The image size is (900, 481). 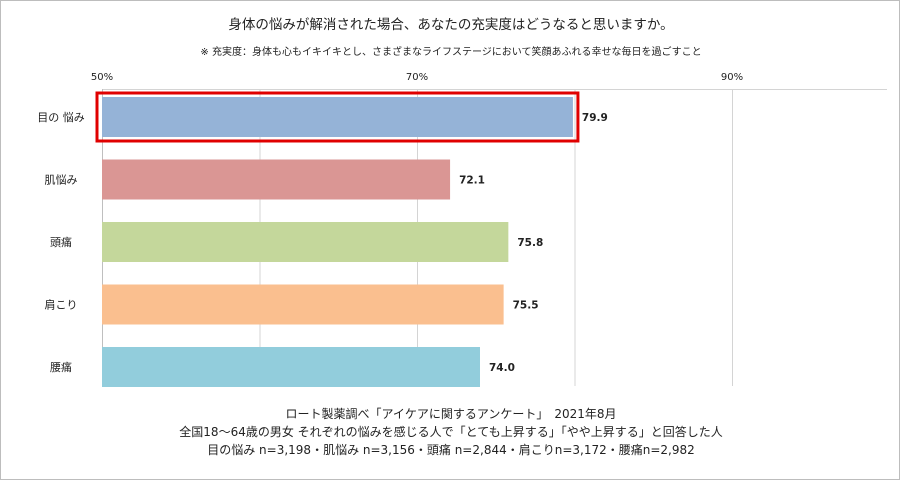 What do you see at coordinates (61, 180) in the screenshot?
I see `category-label: 肌悩み` at bounding box center [61, 180].